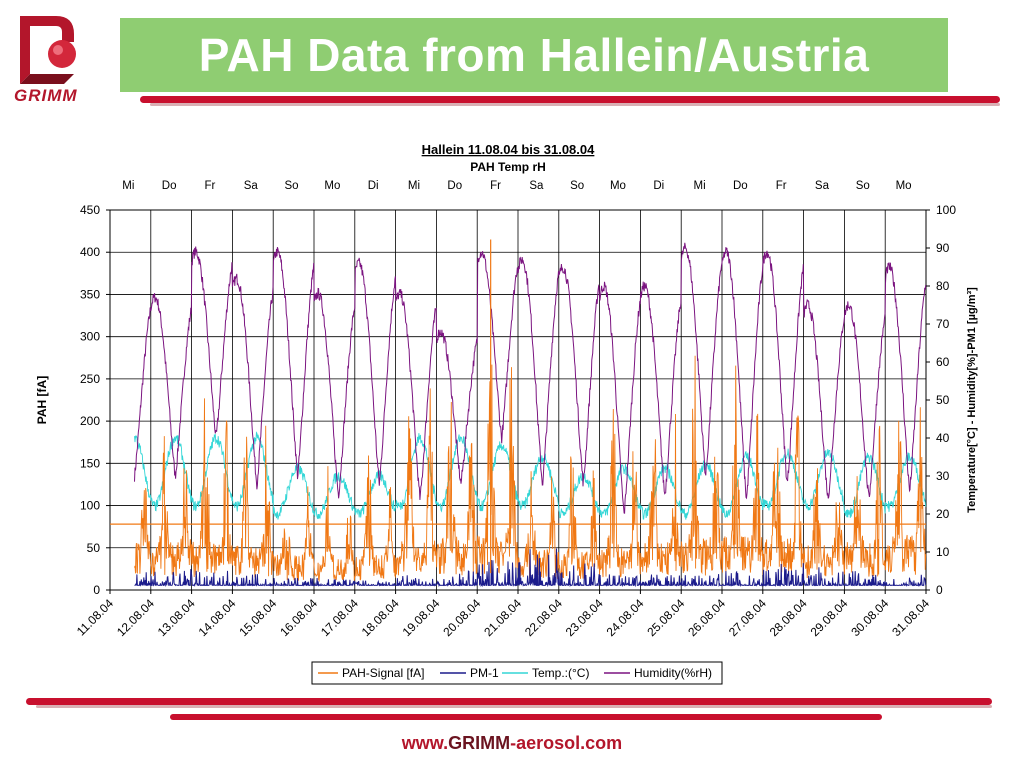  Describe the element at coordinates (509, 149) in the screenshot. I see `chart-title: Hallein 11.08.04 bis 31.08.04` at that location.